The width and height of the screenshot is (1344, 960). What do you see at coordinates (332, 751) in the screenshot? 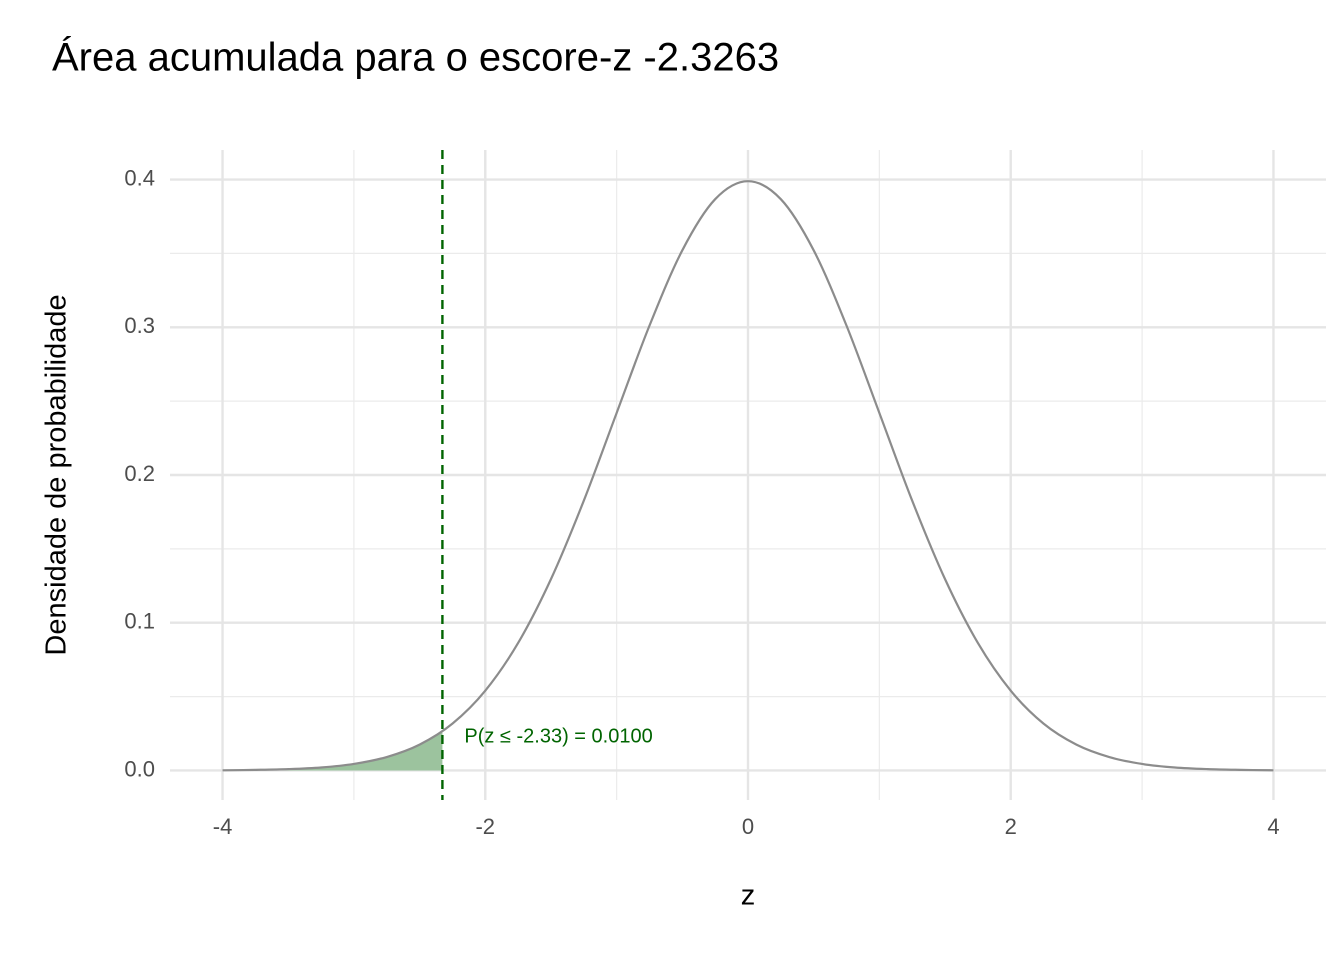
I see `shaded-area` at bounding box center [332, 751].